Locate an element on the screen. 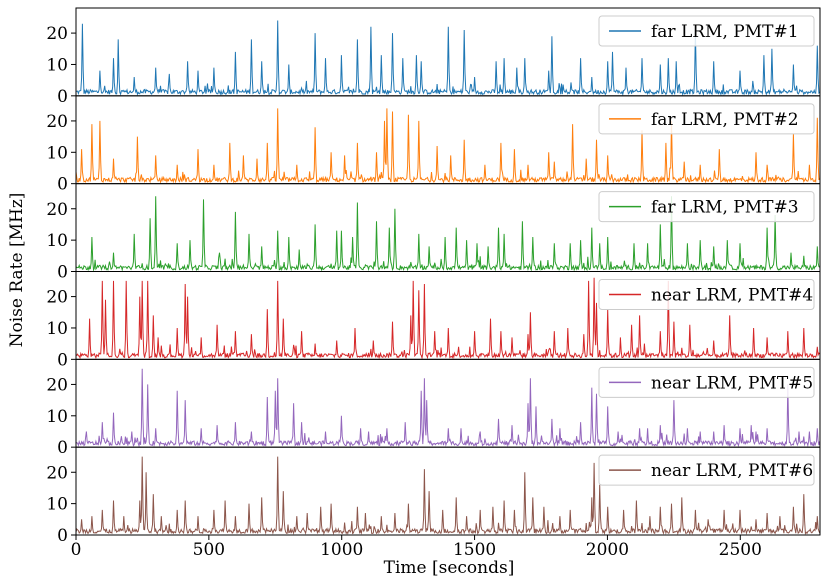 Image resolution: width=830 pixels, height=585 pixels. legend-label-2: far LRM, PMT#2 is located at coordinates (725, 120).